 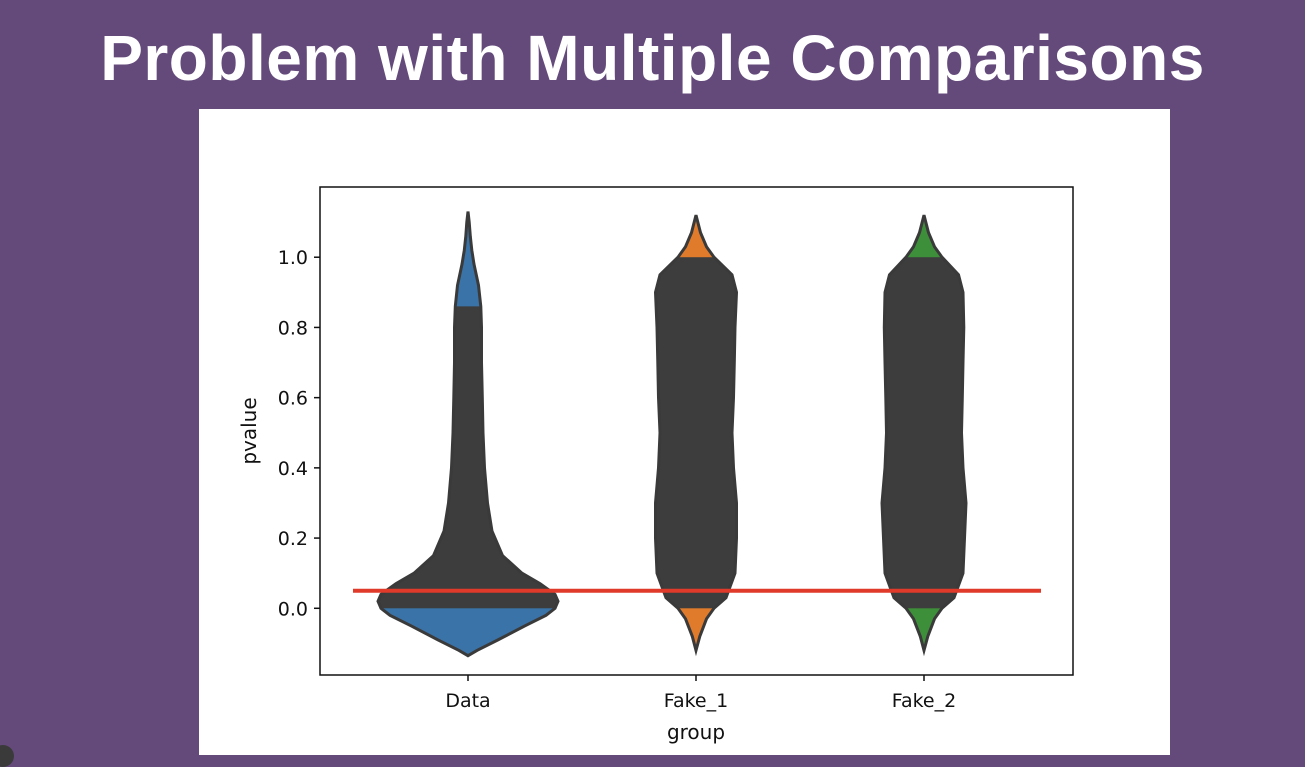 I want to click on x-tick-label: Data, so click(x=467, y=701).